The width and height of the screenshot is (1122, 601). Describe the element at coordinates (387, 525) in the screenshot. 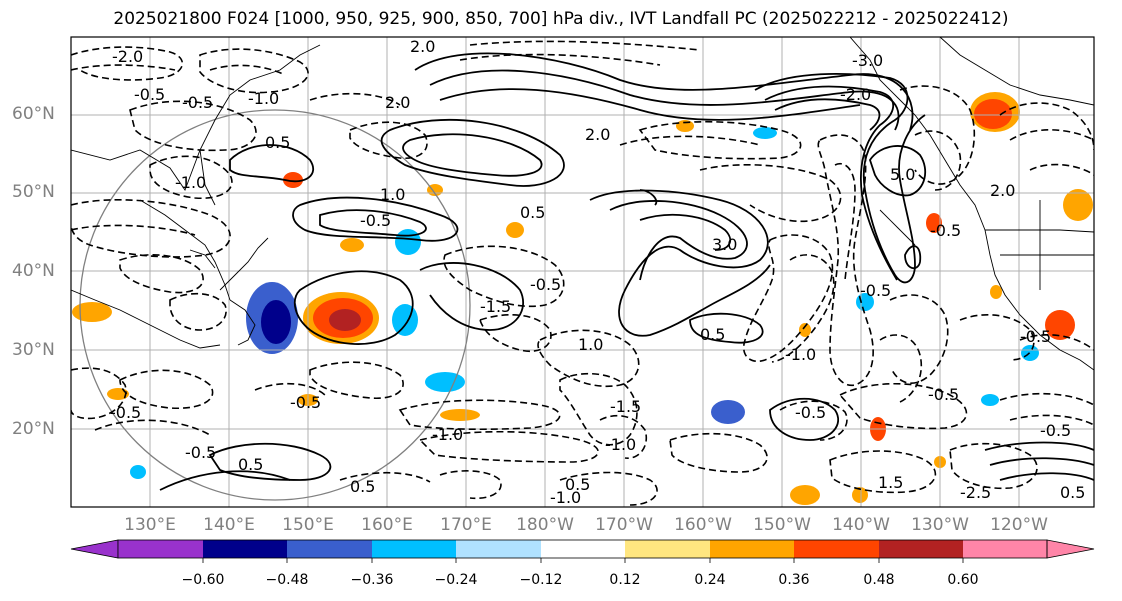

I see `lon-label: 160°E` at that location.